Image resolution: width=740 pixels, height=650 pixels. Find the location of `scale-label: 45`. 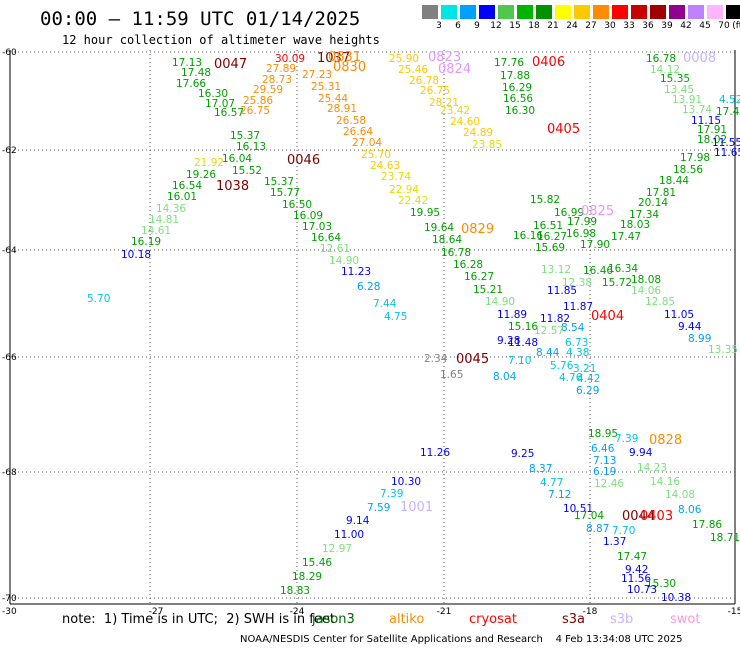

scale-label: 45 is located at coordinates (705, 26).